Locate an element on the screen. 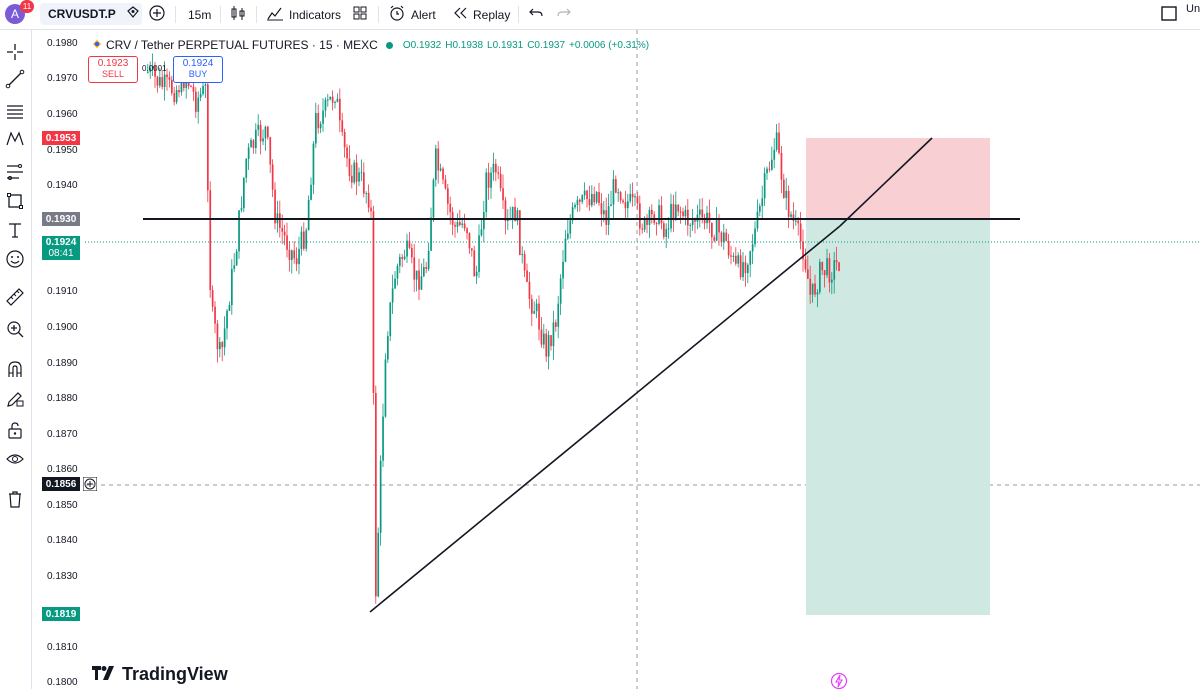 Image resolution: width=1200 pixels, height=695 pixels. stop-loss-zone is located at coordinates (898, 178).